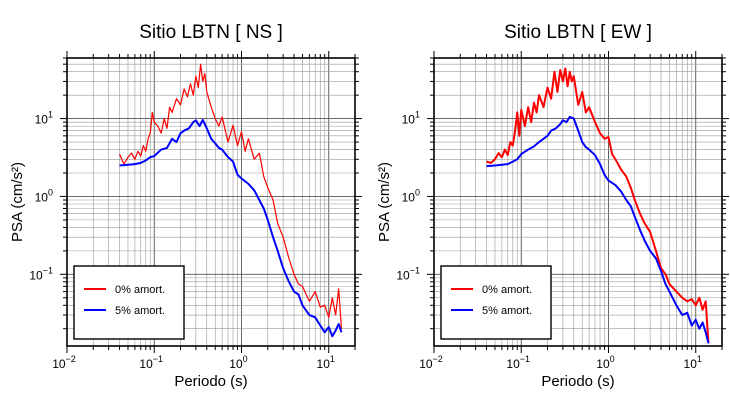 Image resolution: width=730 pixels, height=405 pixels. I want to click on chart-title: Sitio LBTN [ EW ], so click(578, 32).